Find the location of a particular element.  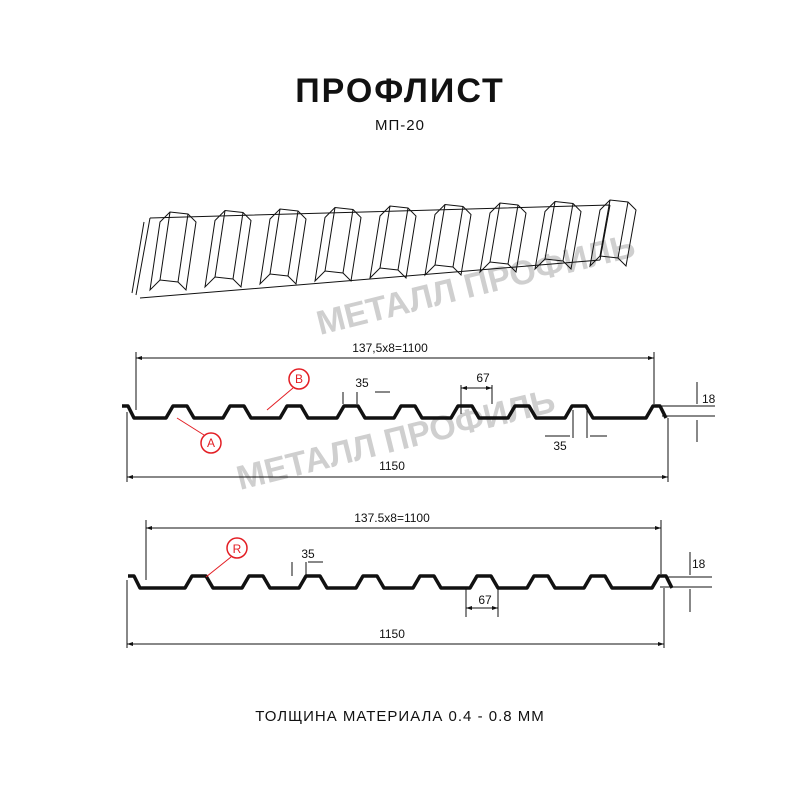

marker-b-circle is located at coordinates (299, 379).